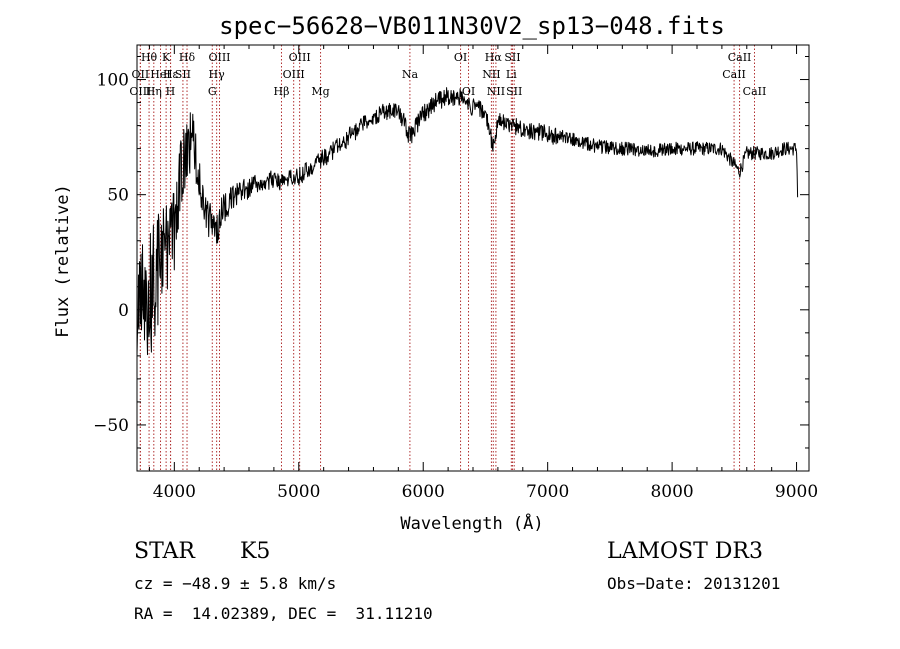  Describe the element at coordinates (796, 492) in the screenshot. I see `x-tick-label: 9000` at that location.